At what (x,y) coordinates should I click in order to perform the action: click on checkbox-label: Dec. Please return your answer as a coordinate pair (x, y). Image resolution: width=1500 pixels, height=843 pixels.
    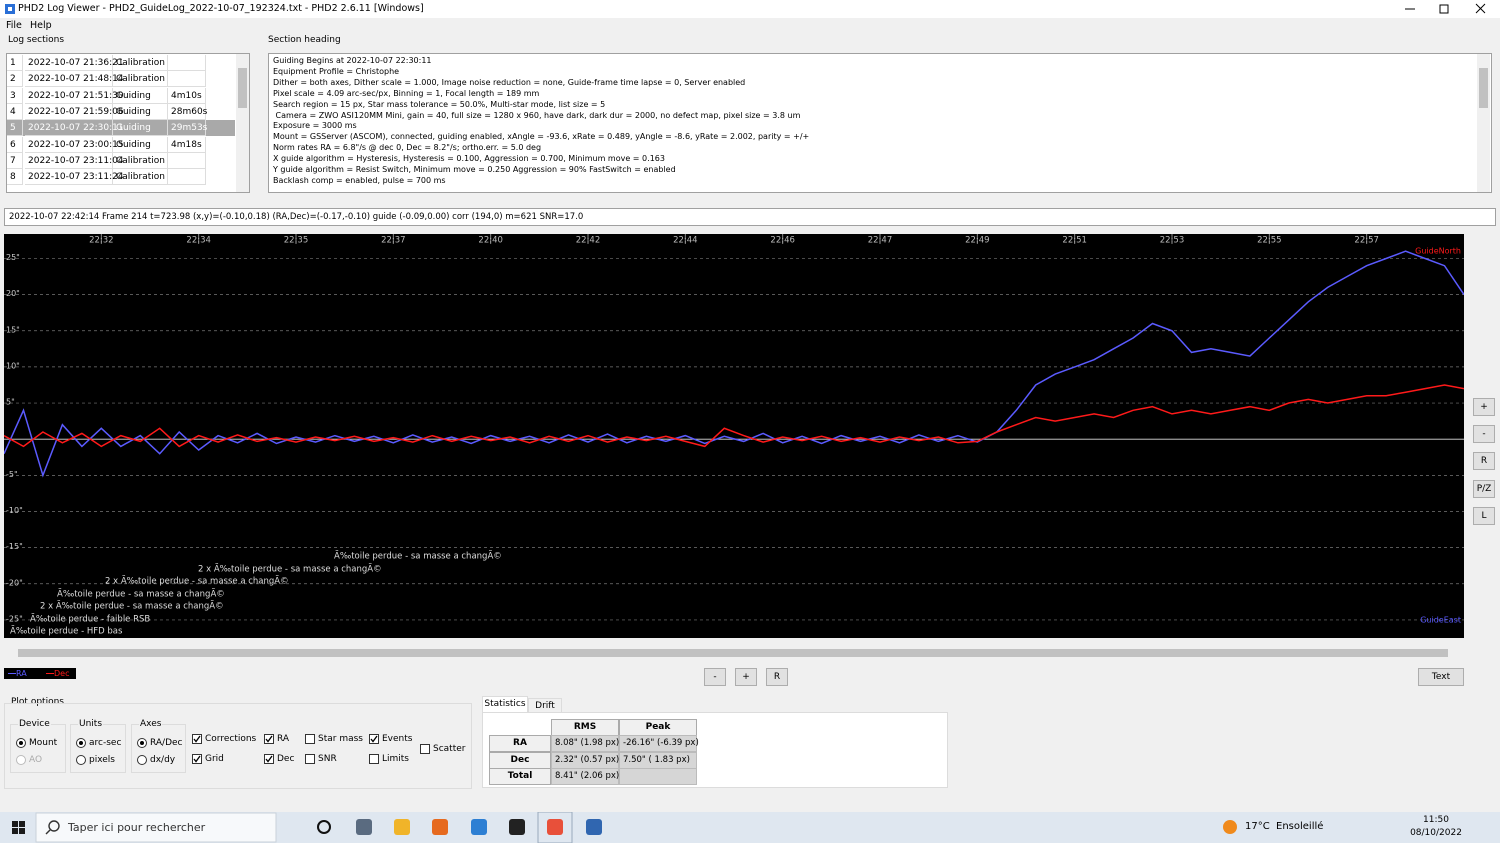
    Looking at the image, I should click on (286, 759).